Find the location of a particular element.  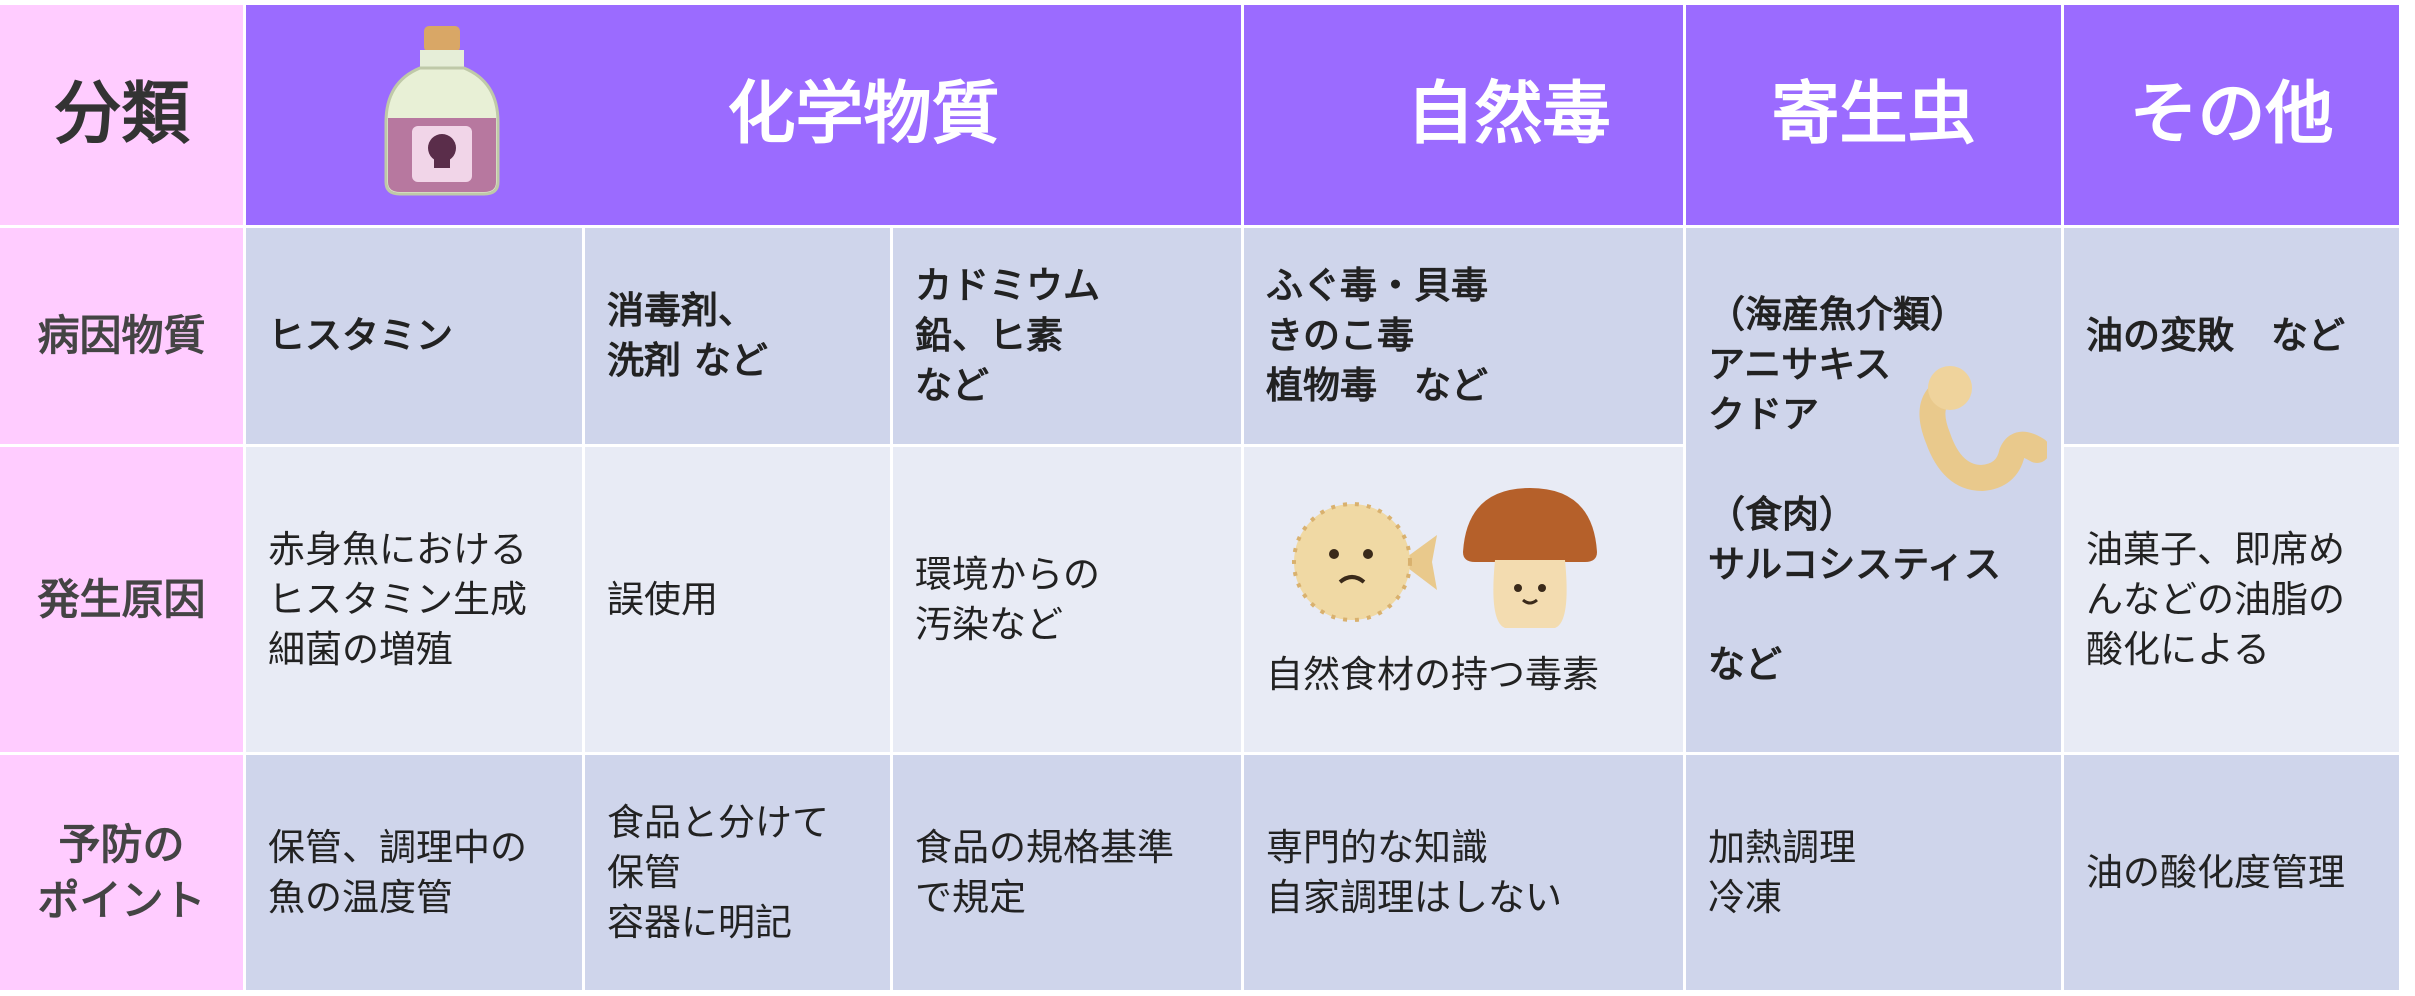

cell-group: など is located at coordinates (1884, 665).